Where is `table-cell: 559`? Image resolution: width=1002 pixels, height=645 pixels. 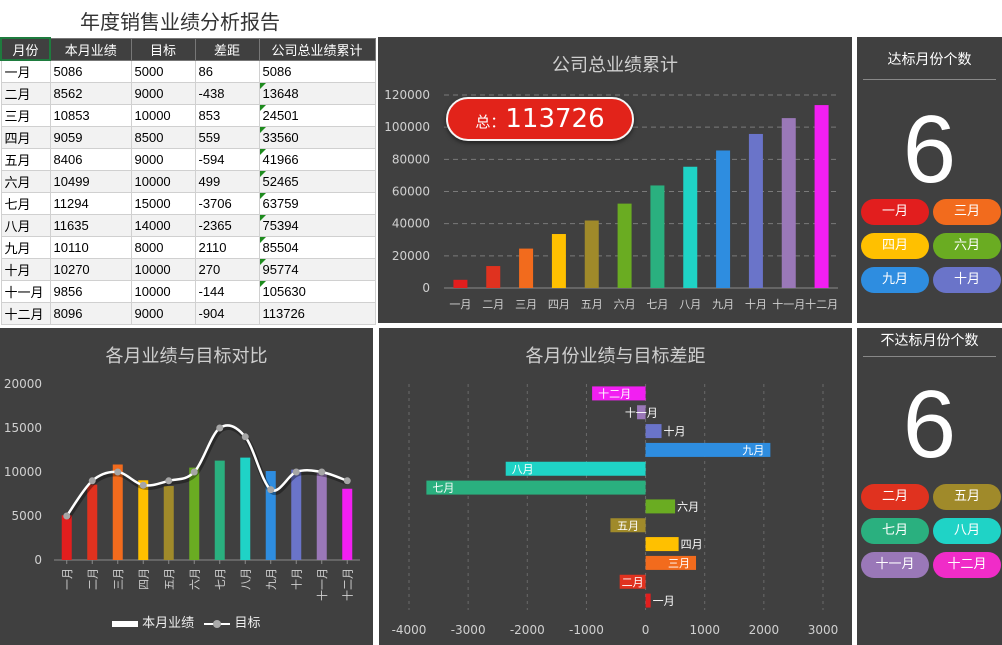 table-cell: 559 is located at coordinates (227, 137).